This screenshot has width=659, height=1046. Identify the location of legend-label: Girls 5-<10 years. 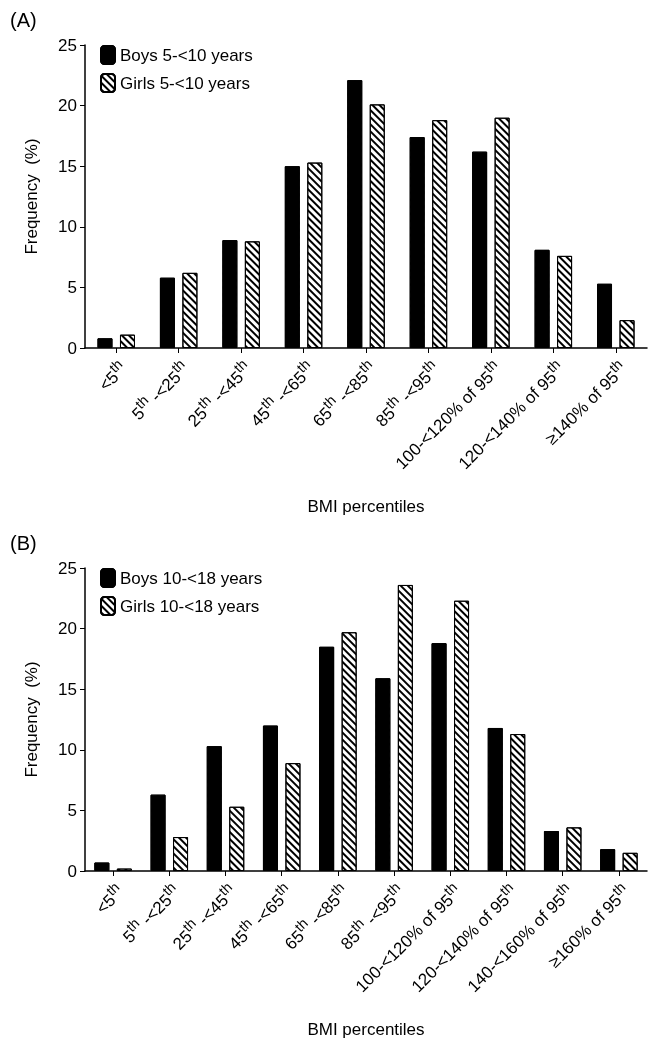
(185, 83).